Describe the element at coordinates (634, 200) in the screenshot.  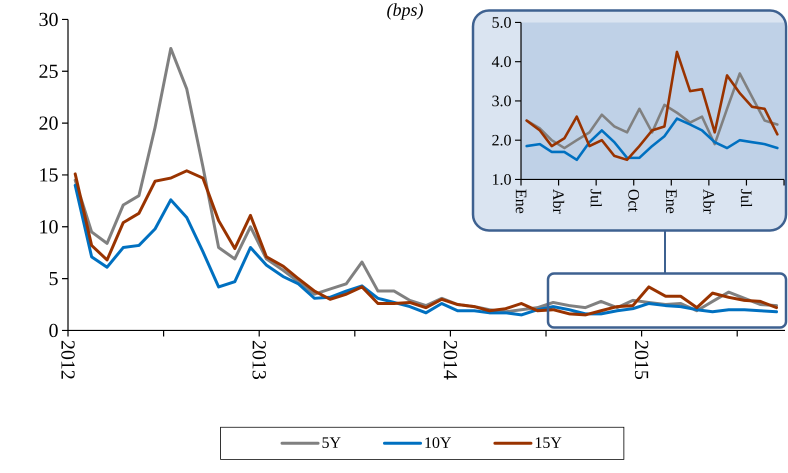
I see `x-tick-label: Oct` at that location.